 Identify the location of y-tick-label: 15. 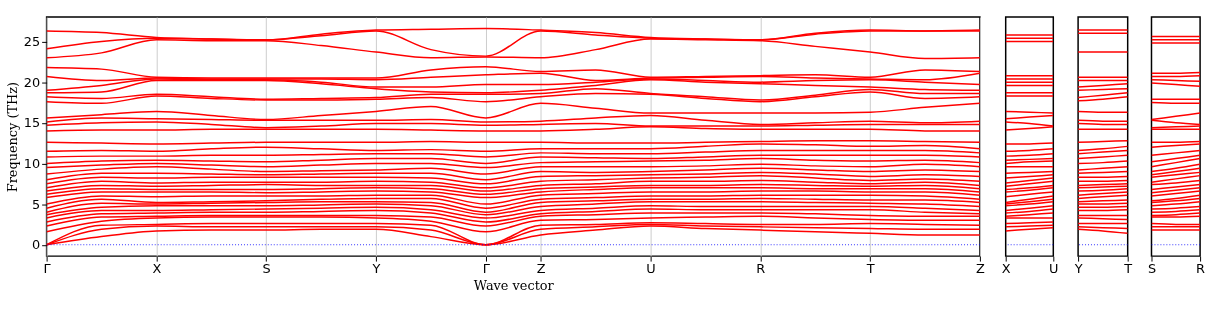
(32, 123).